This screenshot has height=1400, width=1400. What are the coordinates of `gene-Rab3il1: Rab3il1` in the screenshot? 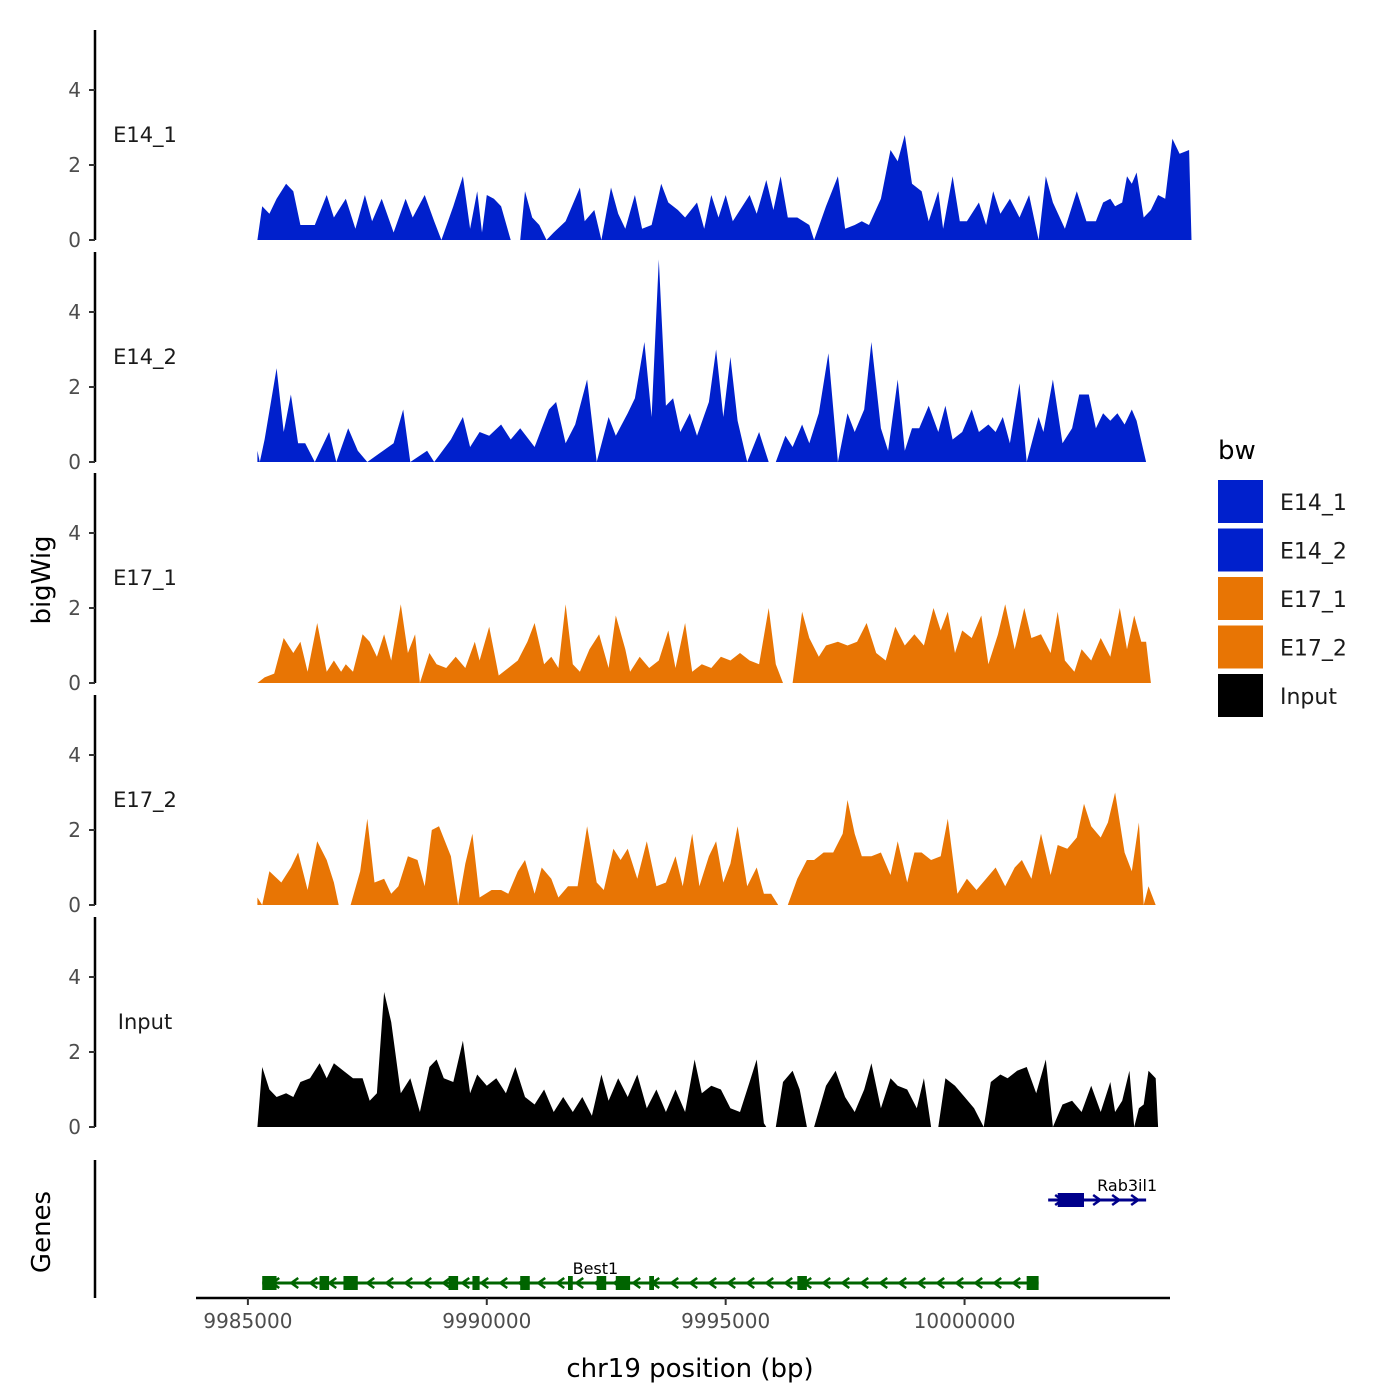 It's located at (1102, 1191).